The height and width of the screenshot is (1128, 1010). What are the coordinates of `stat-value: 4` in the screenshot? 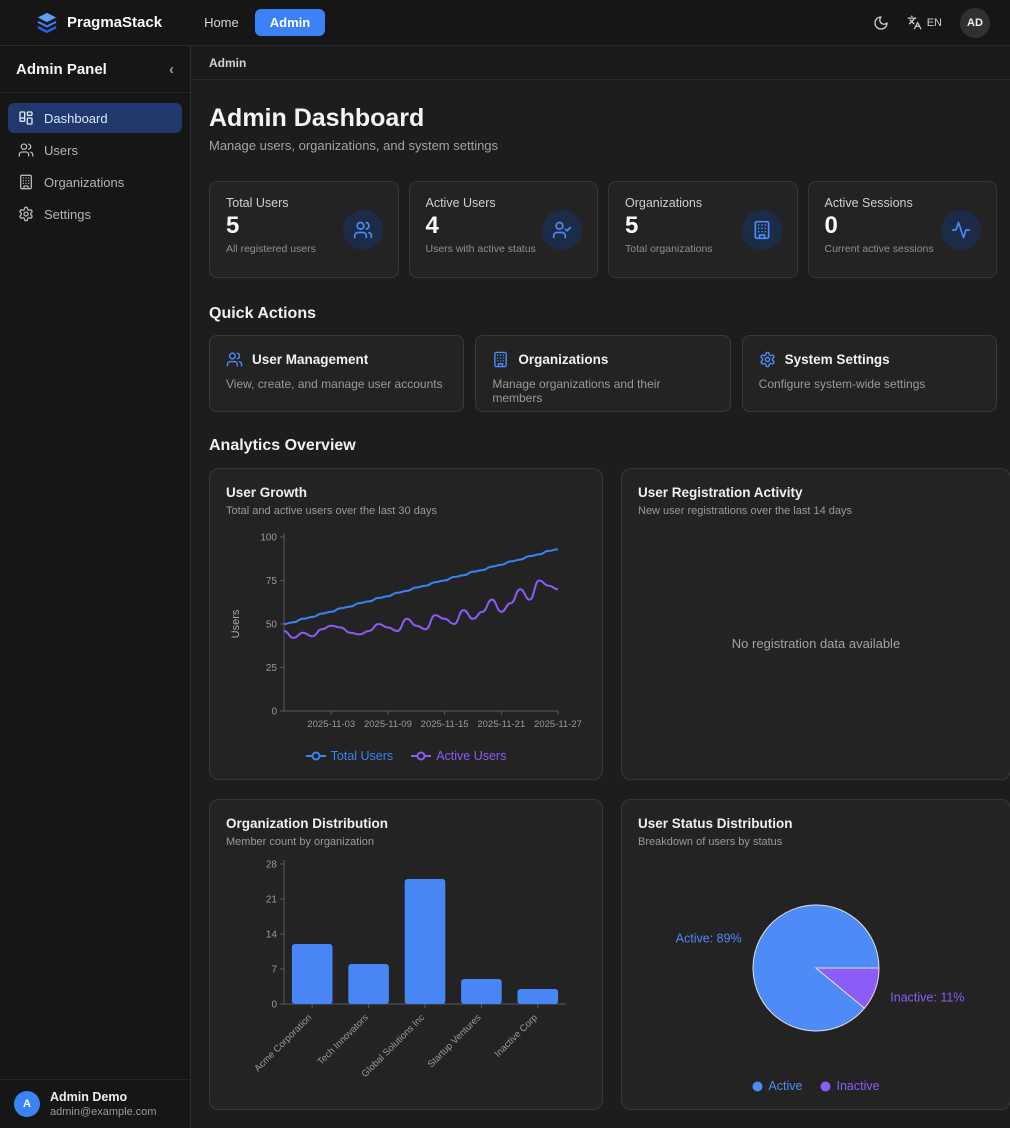 It's located at (432, 225).